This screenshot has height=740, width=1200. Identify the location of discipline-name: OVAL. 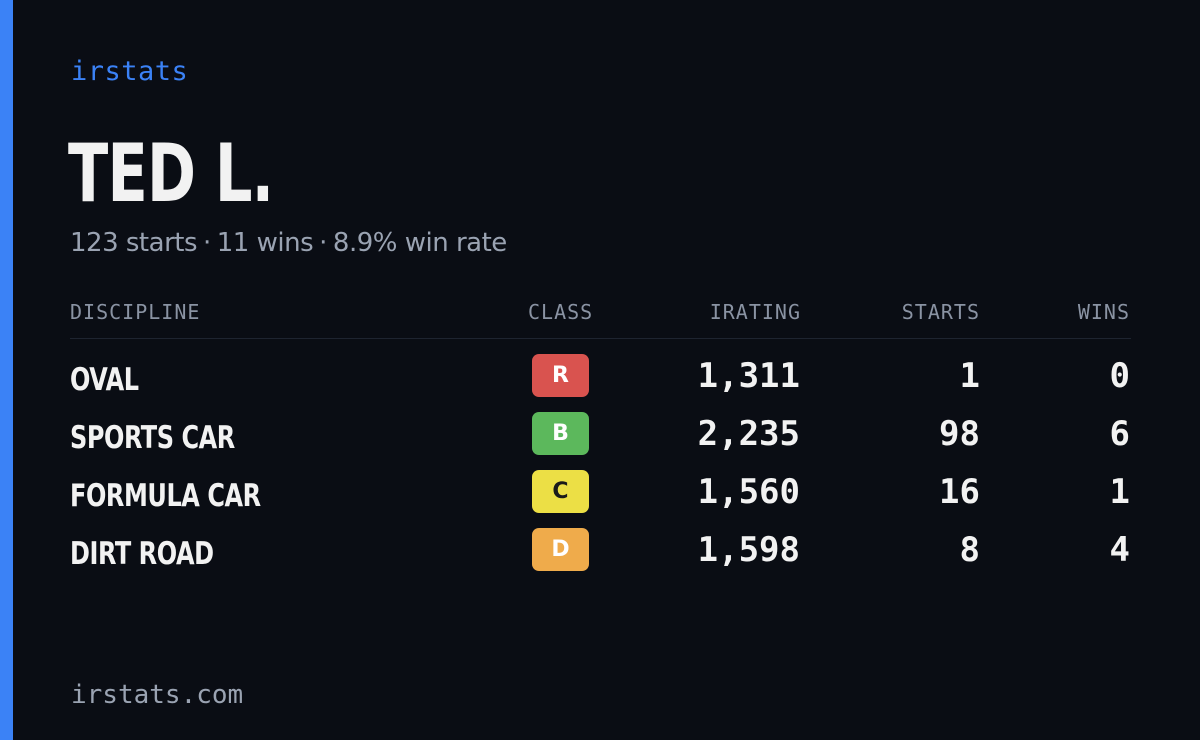
(104, 380).